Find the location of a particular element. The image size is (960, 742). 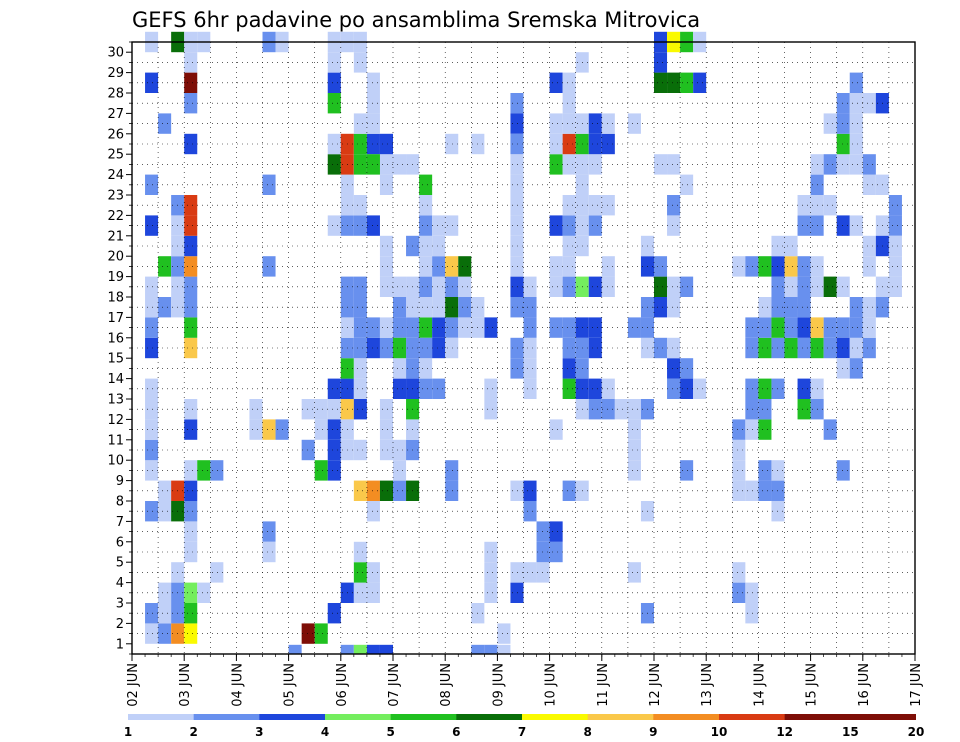

y-tick-label: 9 is located at coordinates (120, 481).